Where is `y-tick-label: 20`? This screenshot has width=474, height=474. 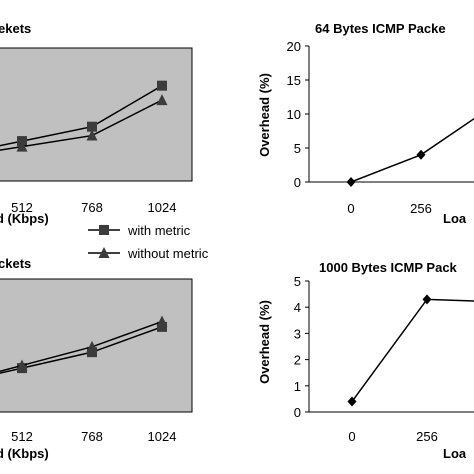
y-tick-label: 20 is located at coordinates (294, 46).